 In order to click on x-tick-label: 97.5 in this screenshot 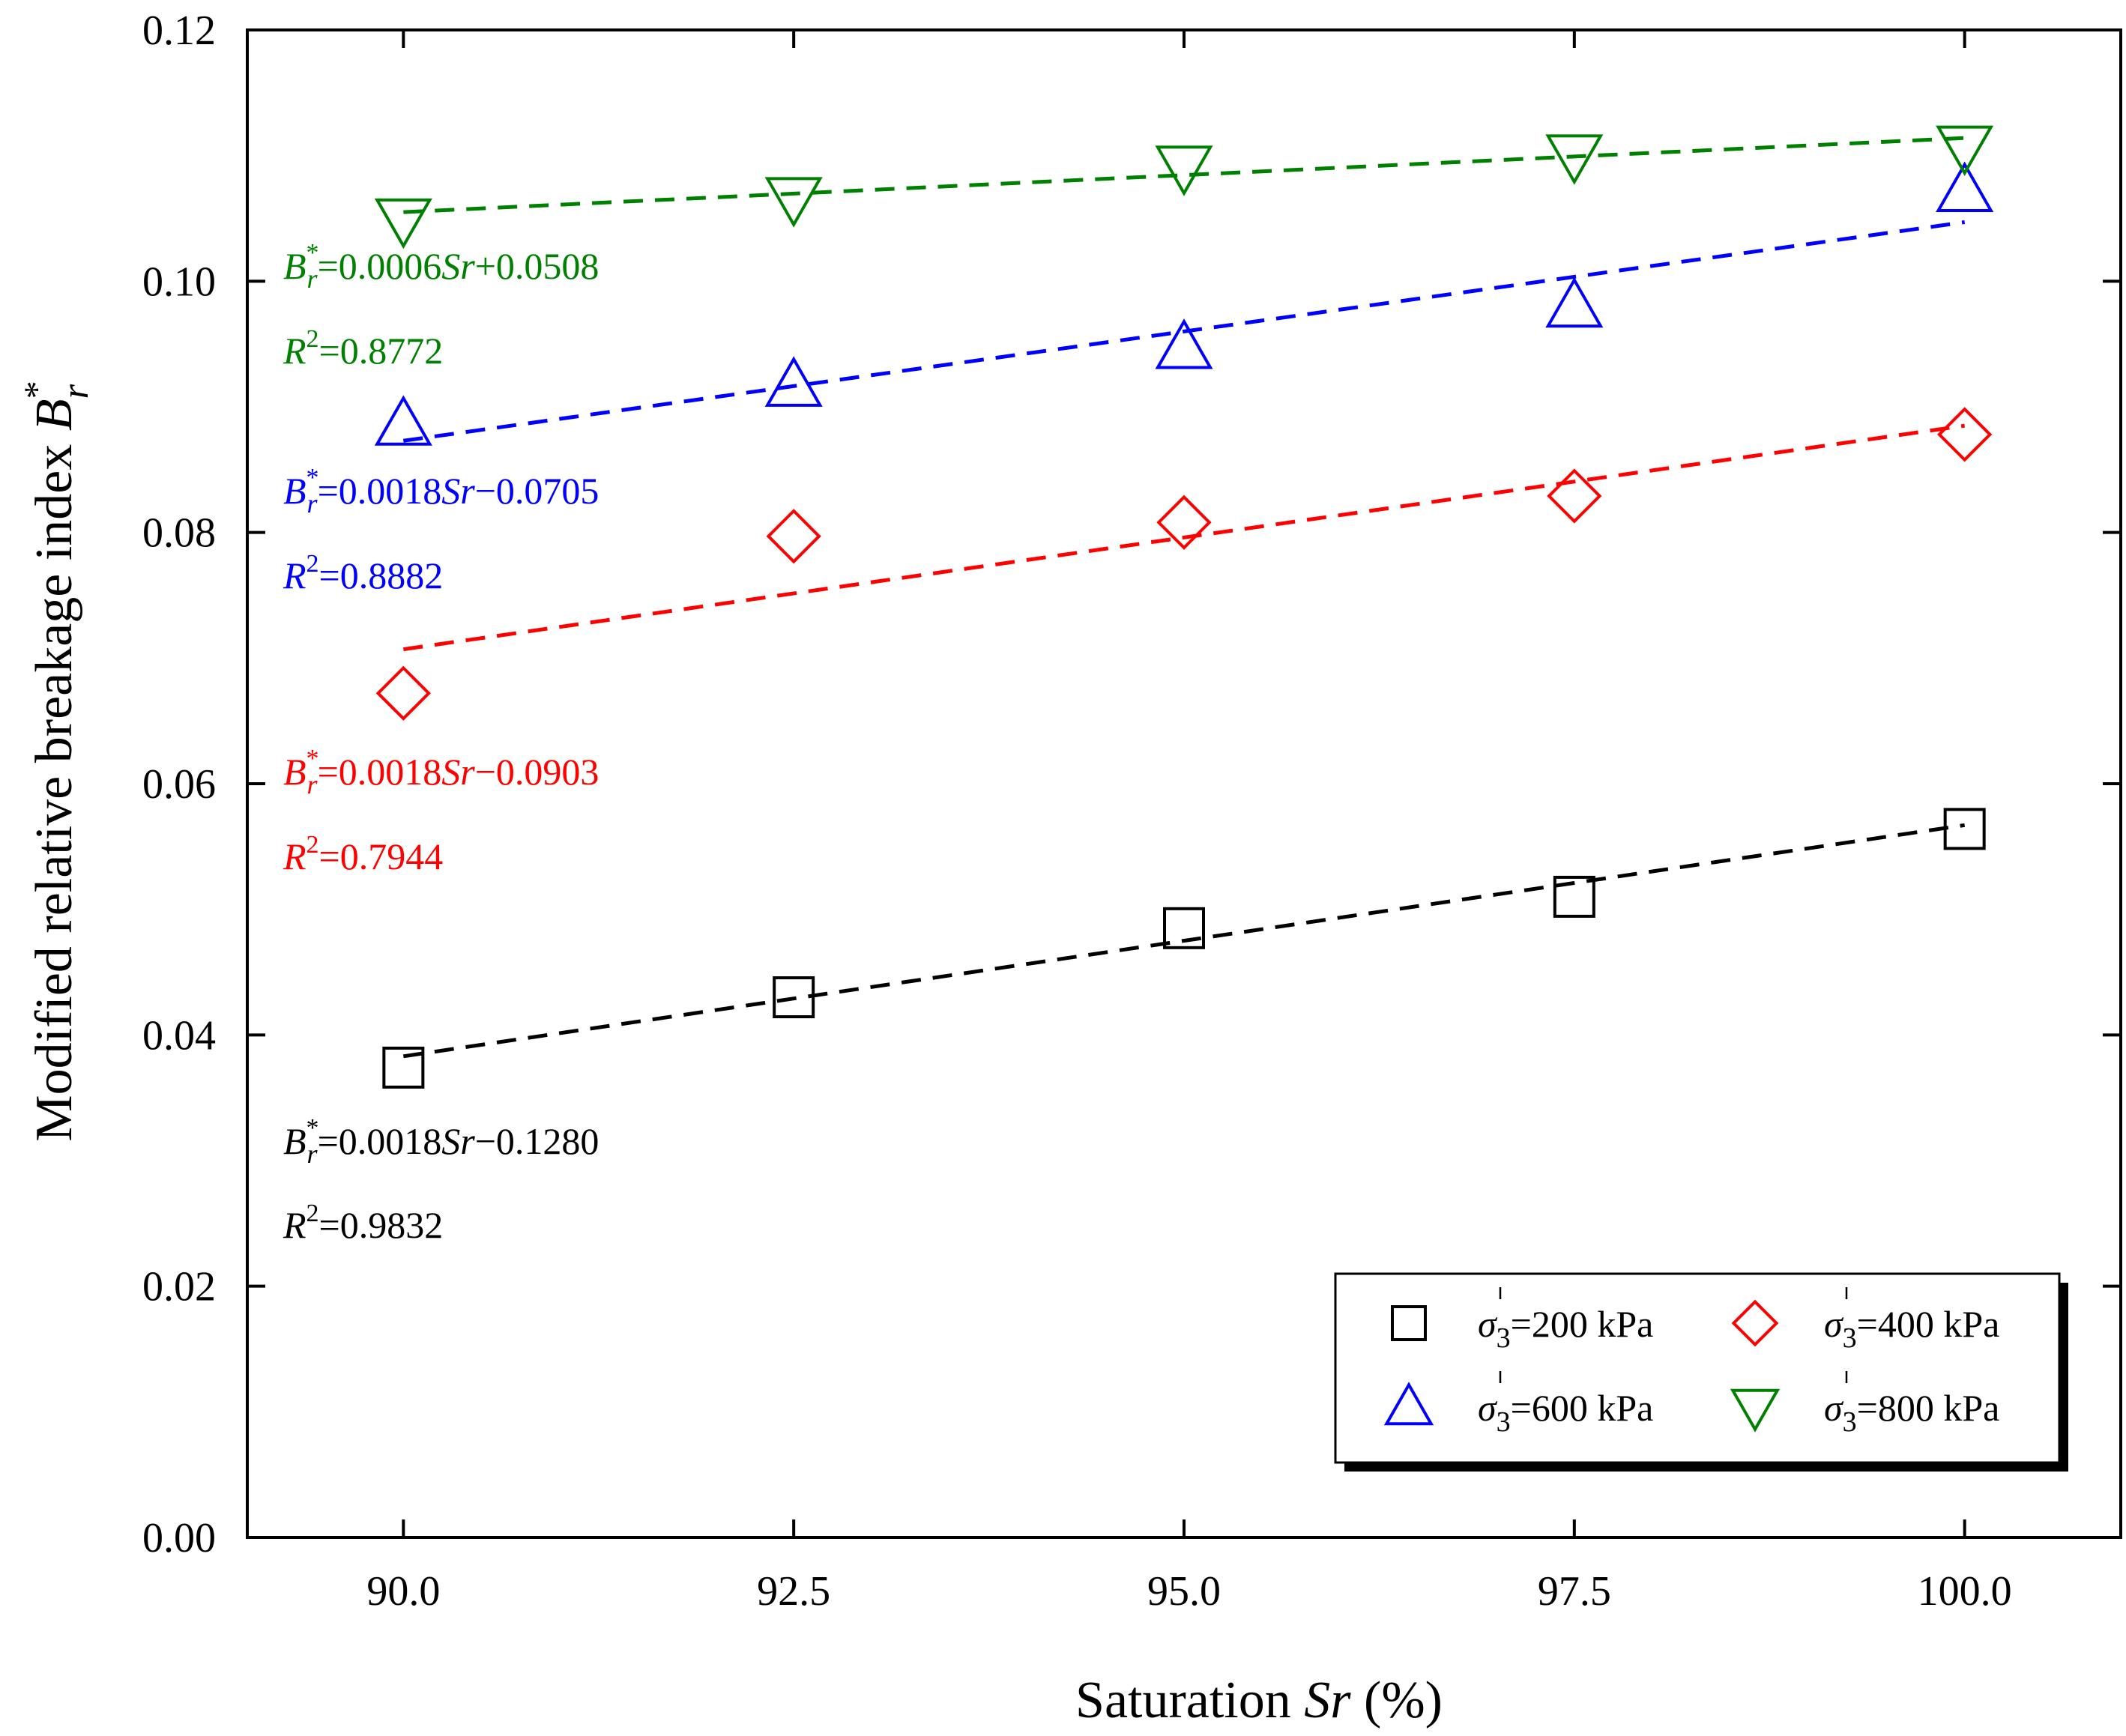, I will do `click(1575, 1591)`.